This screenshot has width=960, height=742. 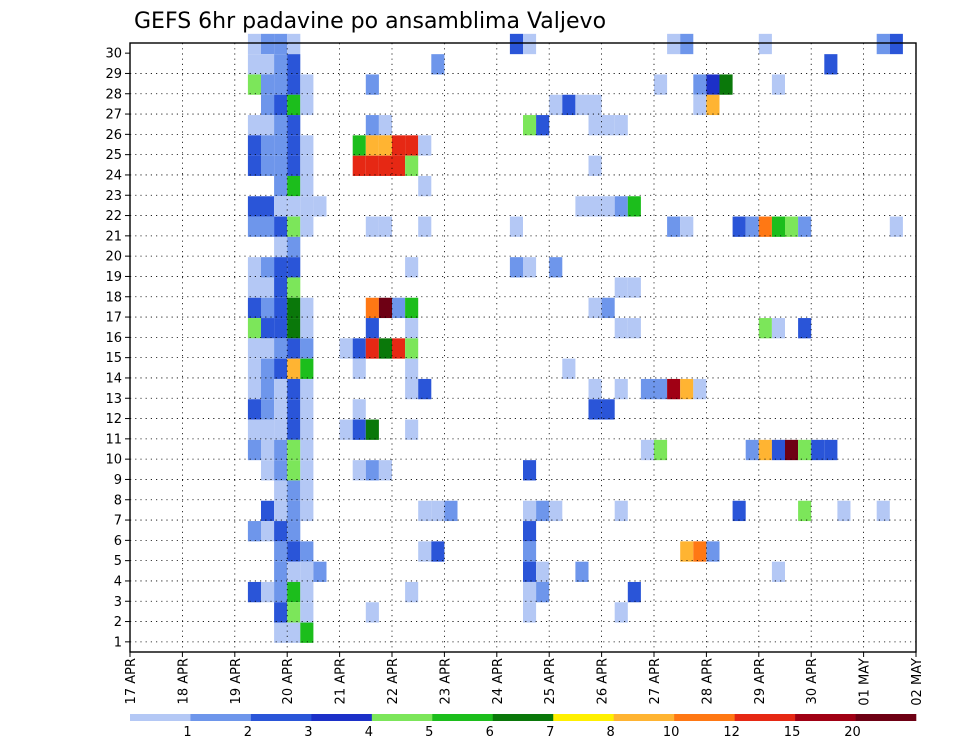 What do you see at coordinates (113, 175) in the screenshot?
I see `y-tick-label: 24` at bounding box center [113, 175].